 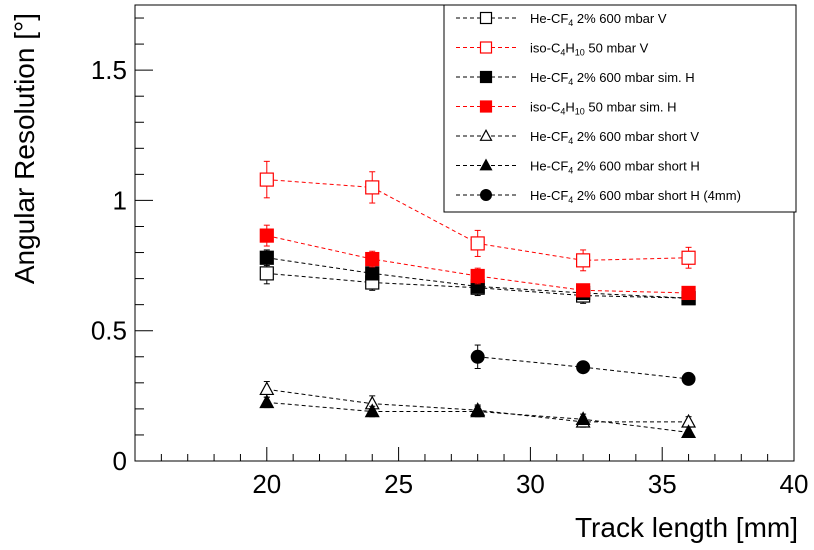 I want to click on y-tick-label: 0, so click(x=120, y=461).